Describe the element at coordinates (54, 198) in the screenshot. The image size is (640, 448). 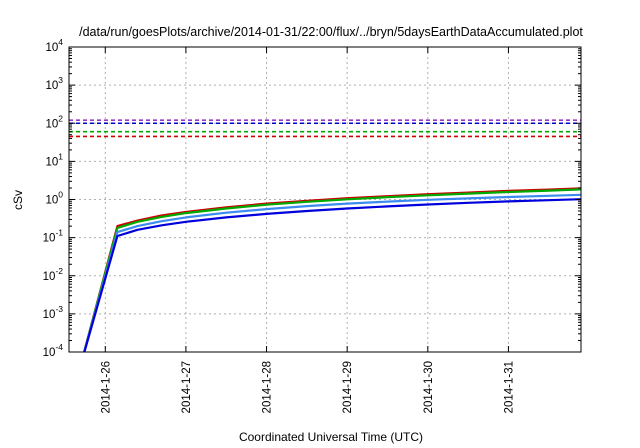
I see `y-tick-label: 10⁰` at that location.